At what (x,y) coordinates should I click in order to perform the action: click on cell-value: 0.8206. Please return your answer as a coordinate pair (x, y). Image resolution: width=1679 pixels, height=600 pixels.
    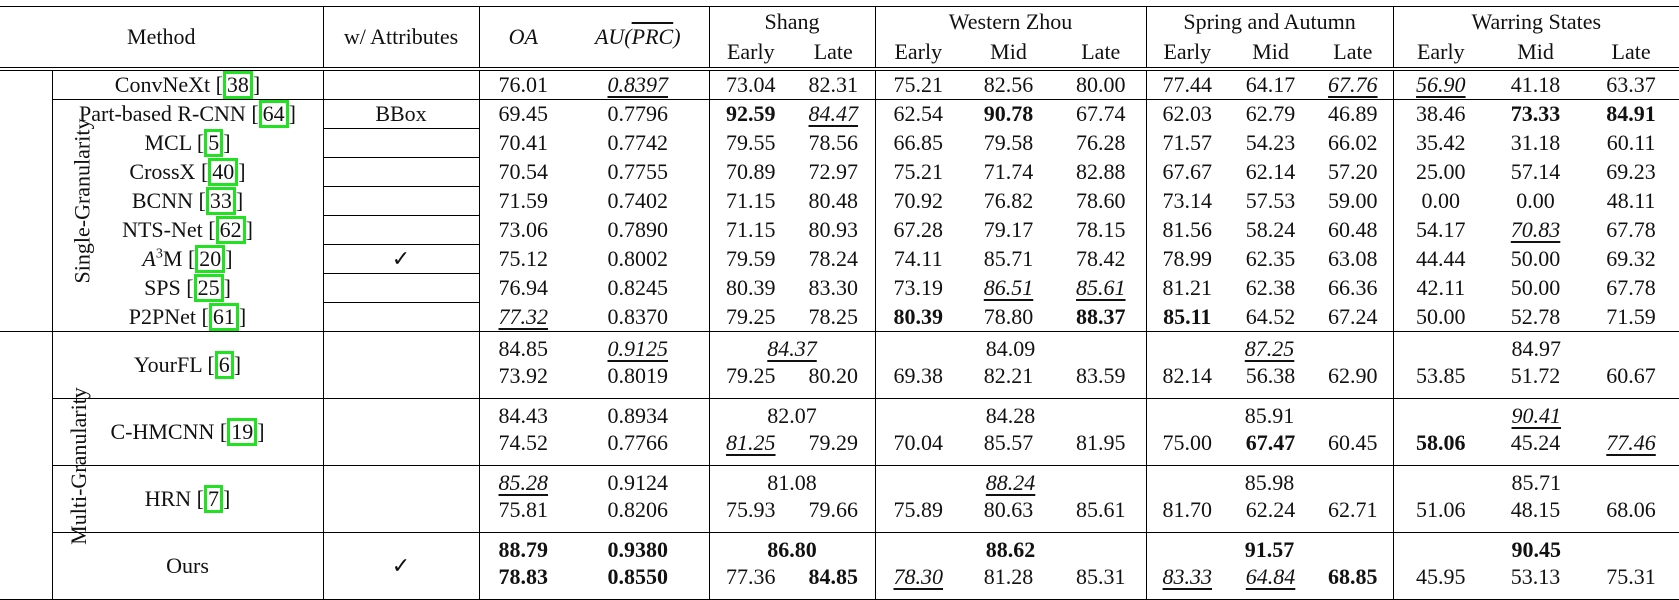
    Looking at the image, I should click on (638, 509).